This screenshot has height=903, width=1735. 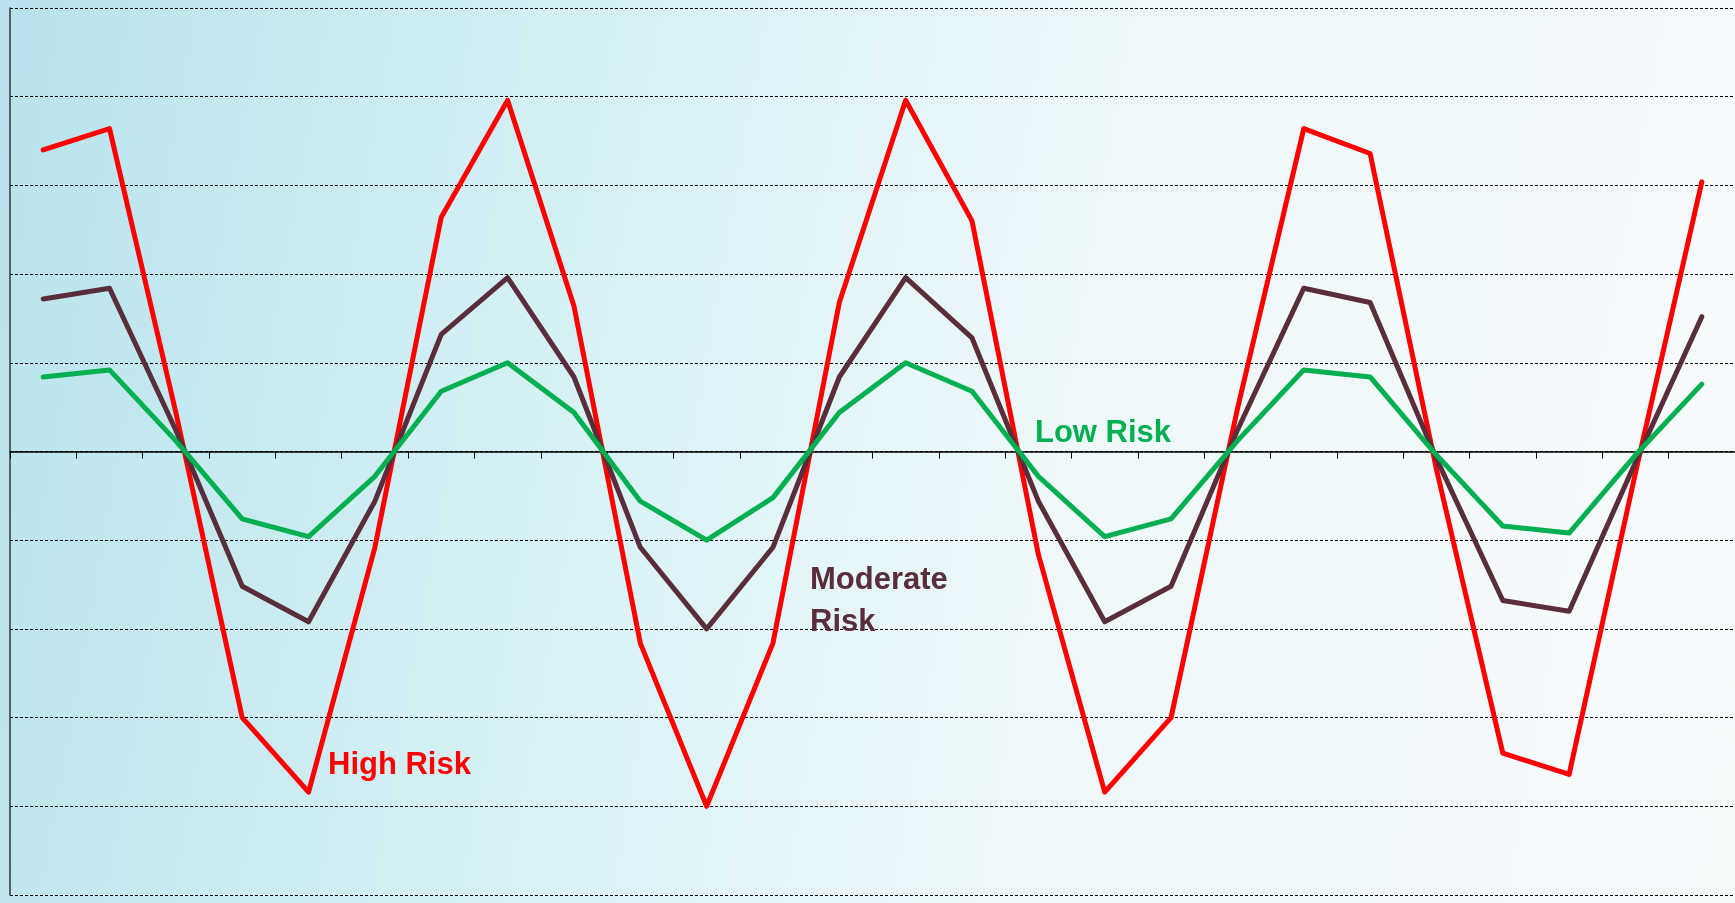 I want to click on series-label: Low Risk, so click(x=1103, y=431).